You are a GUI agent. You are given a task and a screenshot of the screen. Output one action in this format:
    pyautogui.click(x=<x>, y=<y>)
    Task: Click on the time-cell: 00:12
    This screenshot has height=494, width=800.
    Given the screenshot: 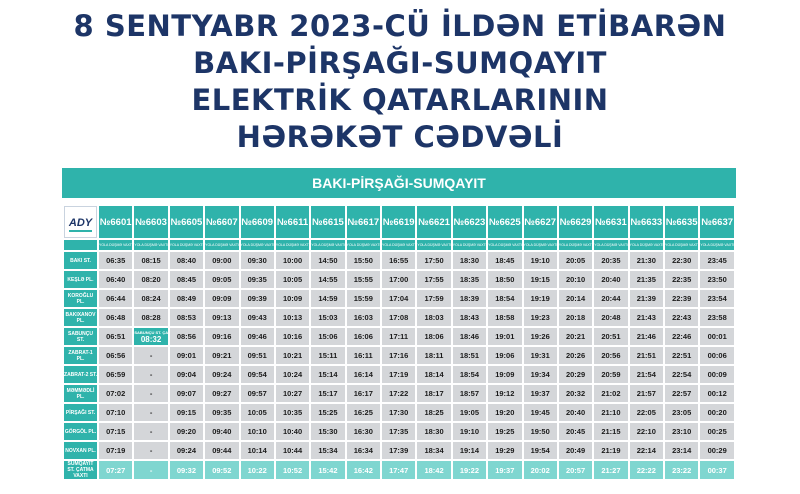 What is the action you would take?
    pyautogui.click(x=717, y=393)
    